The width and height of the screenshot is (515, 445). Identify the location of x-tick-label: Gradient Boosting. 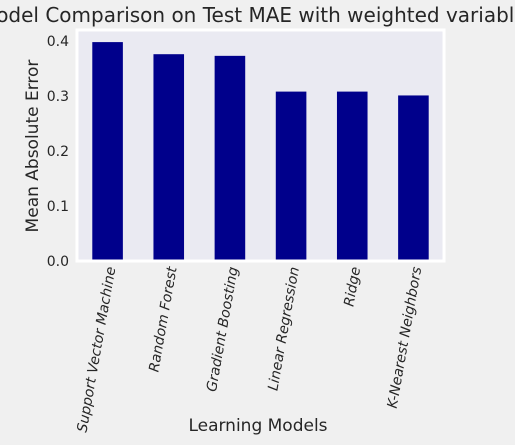
(223, 330).